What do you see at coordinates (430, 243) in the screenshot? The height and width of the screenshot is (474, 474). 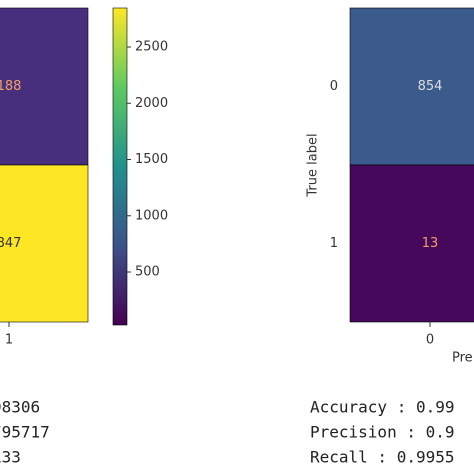 I see `cell-label: 13` at bounding box center [430, 243].